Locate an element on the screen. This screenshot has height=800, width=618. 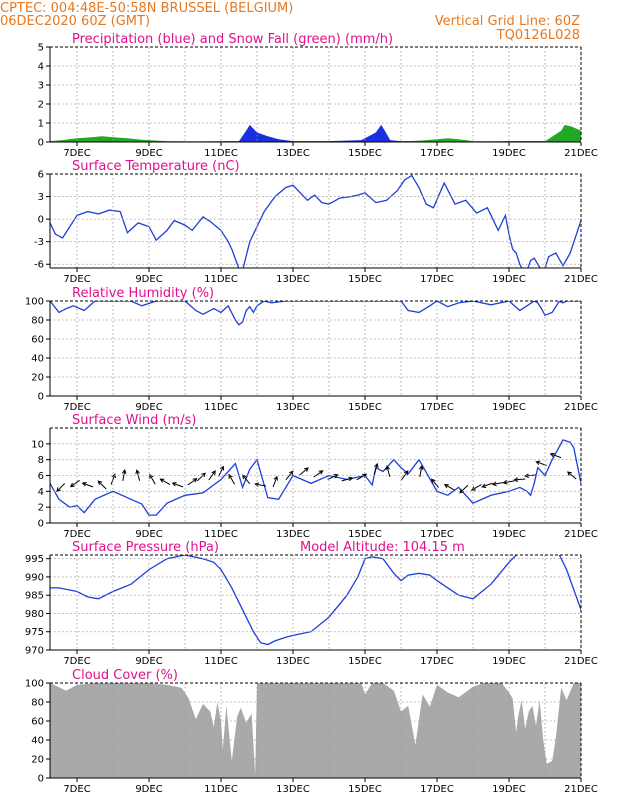
wind-plot-area is located at coordinates (315, 477).